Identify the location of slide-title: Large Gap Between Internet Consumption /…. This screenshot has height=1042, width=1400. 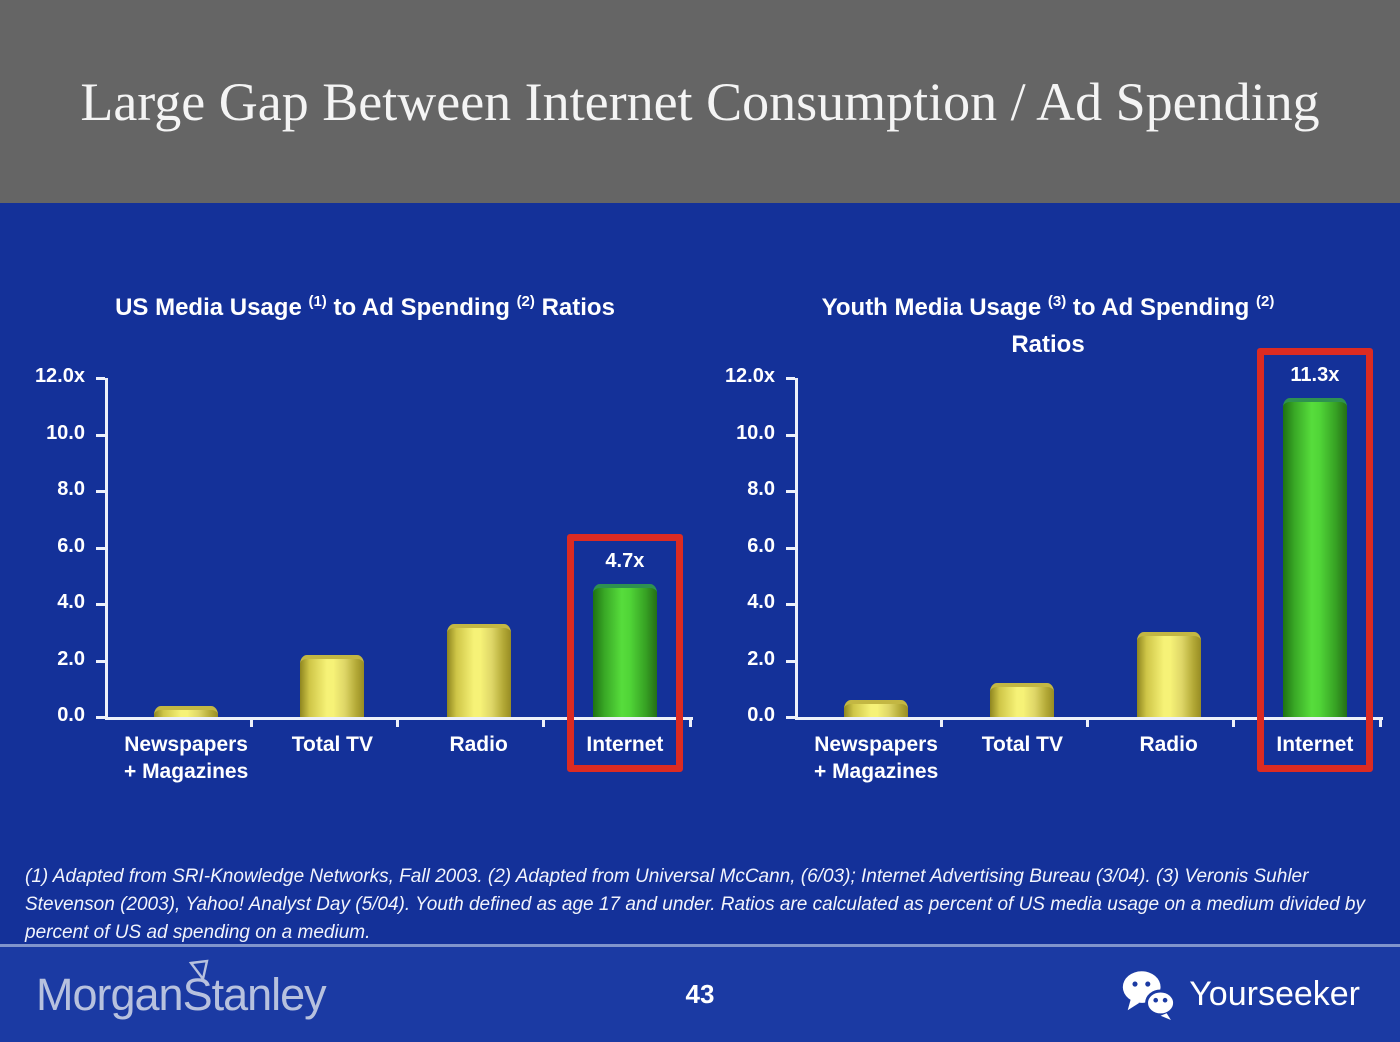
(700, 101).